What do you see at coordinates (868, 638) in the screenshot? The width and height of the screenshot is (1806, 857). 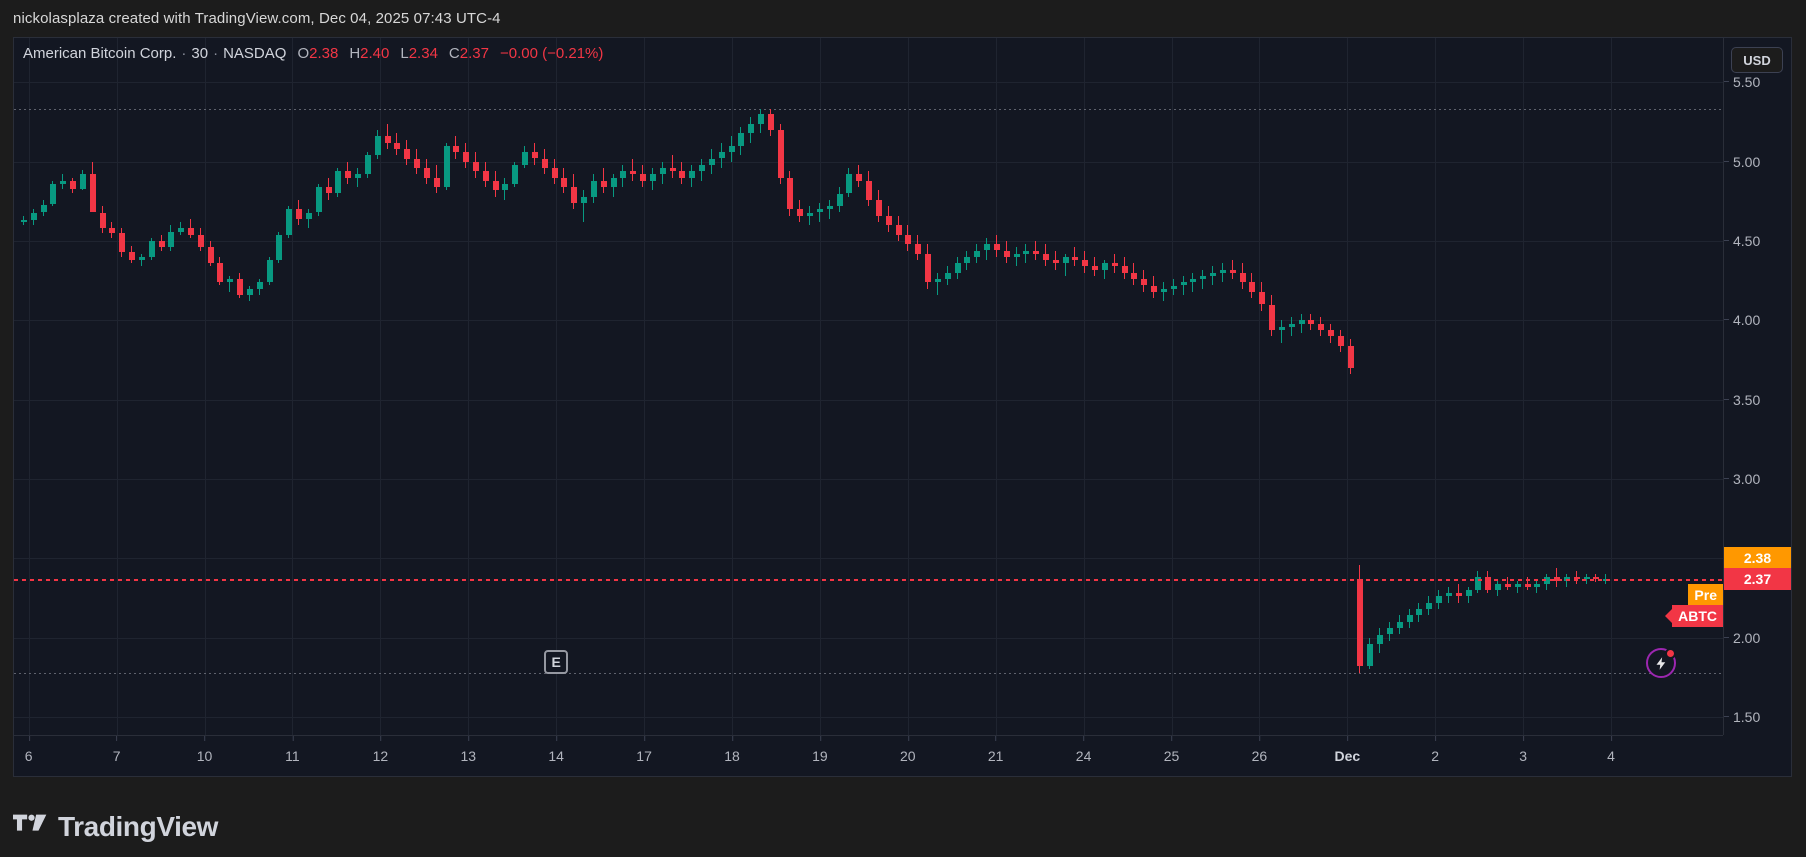 I see `gridline-horizontal` at bounding box center [868, 638].